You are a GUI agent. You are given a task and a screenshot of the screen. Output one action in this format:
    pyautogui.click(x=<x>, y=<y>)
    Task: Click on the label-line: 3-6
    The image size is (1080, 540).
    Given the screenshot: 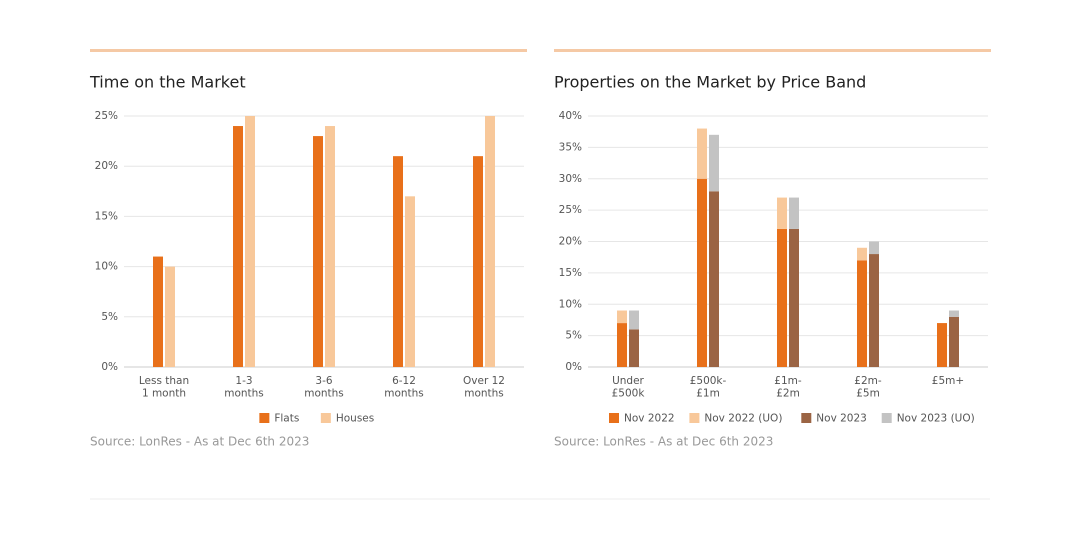 What is the action you would take?
    pyautogui.click(x=323, y=381)
    